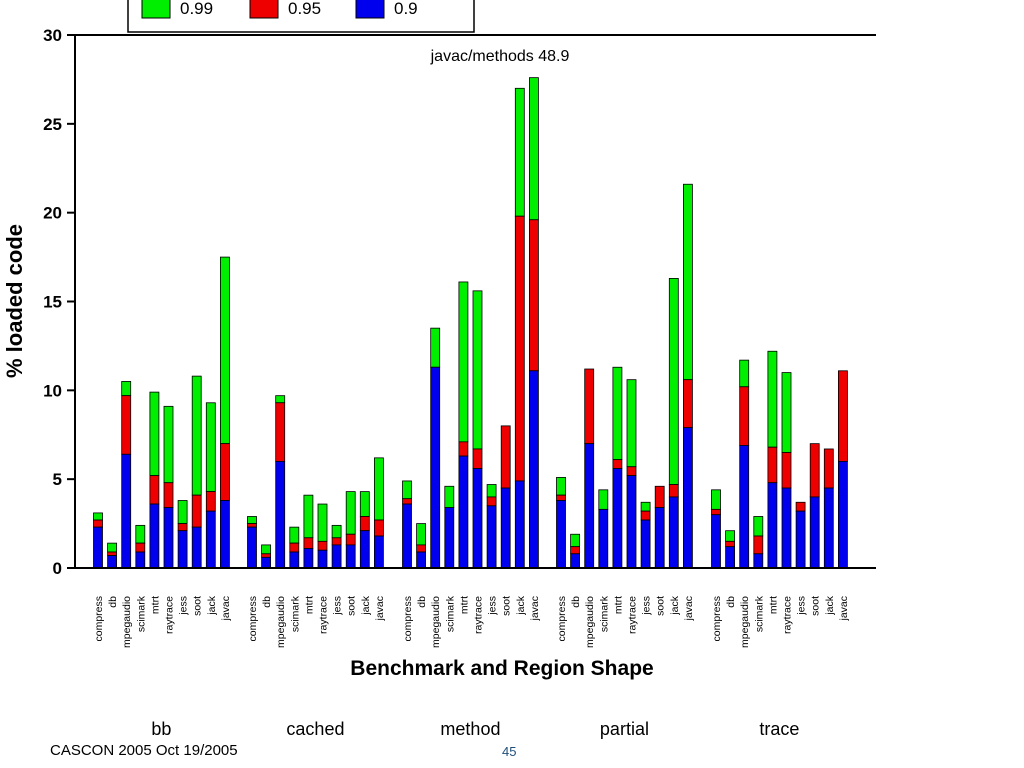  What do you see at coordinates (144, 750) in the screenshot?
I see `footer-caption: CASCON 2005 Oct 19/2005` at bounding box center [144, 750].